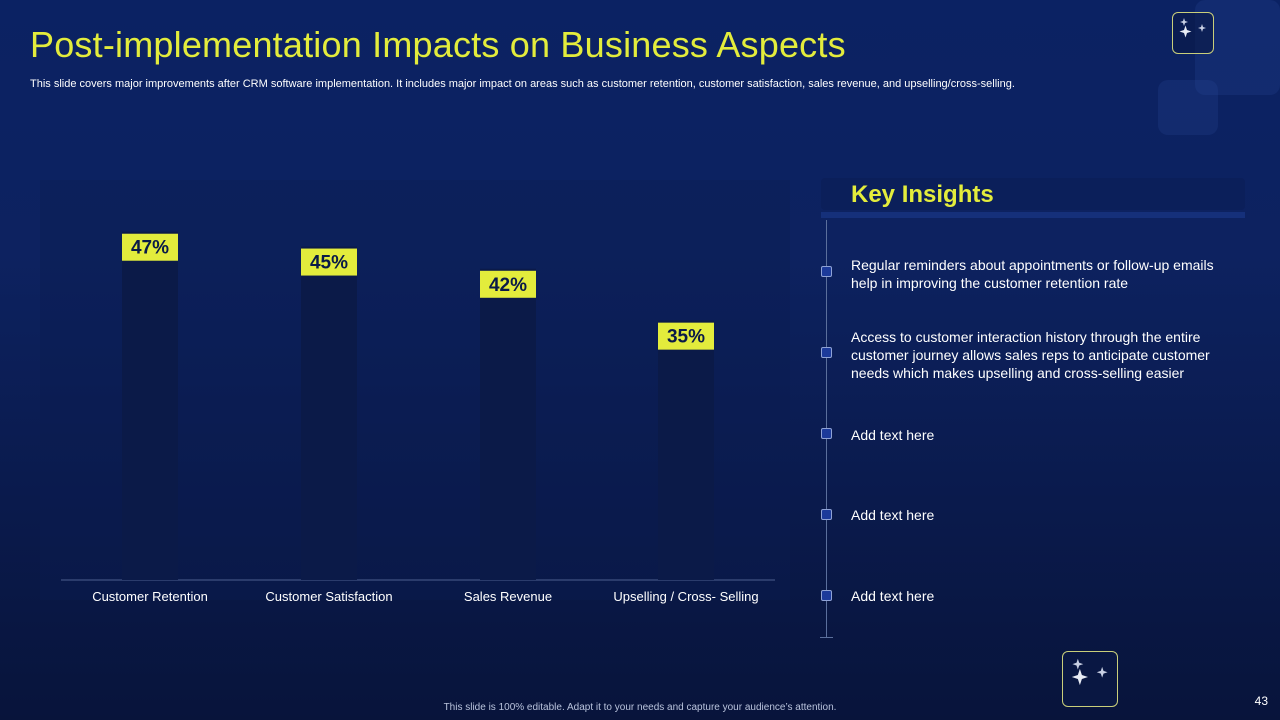 The image size is (1280, 720). What do you see at coordinates (826, 637) in the screenshot?
I see `timeline-end-tick` at bounding box center [826, 637].